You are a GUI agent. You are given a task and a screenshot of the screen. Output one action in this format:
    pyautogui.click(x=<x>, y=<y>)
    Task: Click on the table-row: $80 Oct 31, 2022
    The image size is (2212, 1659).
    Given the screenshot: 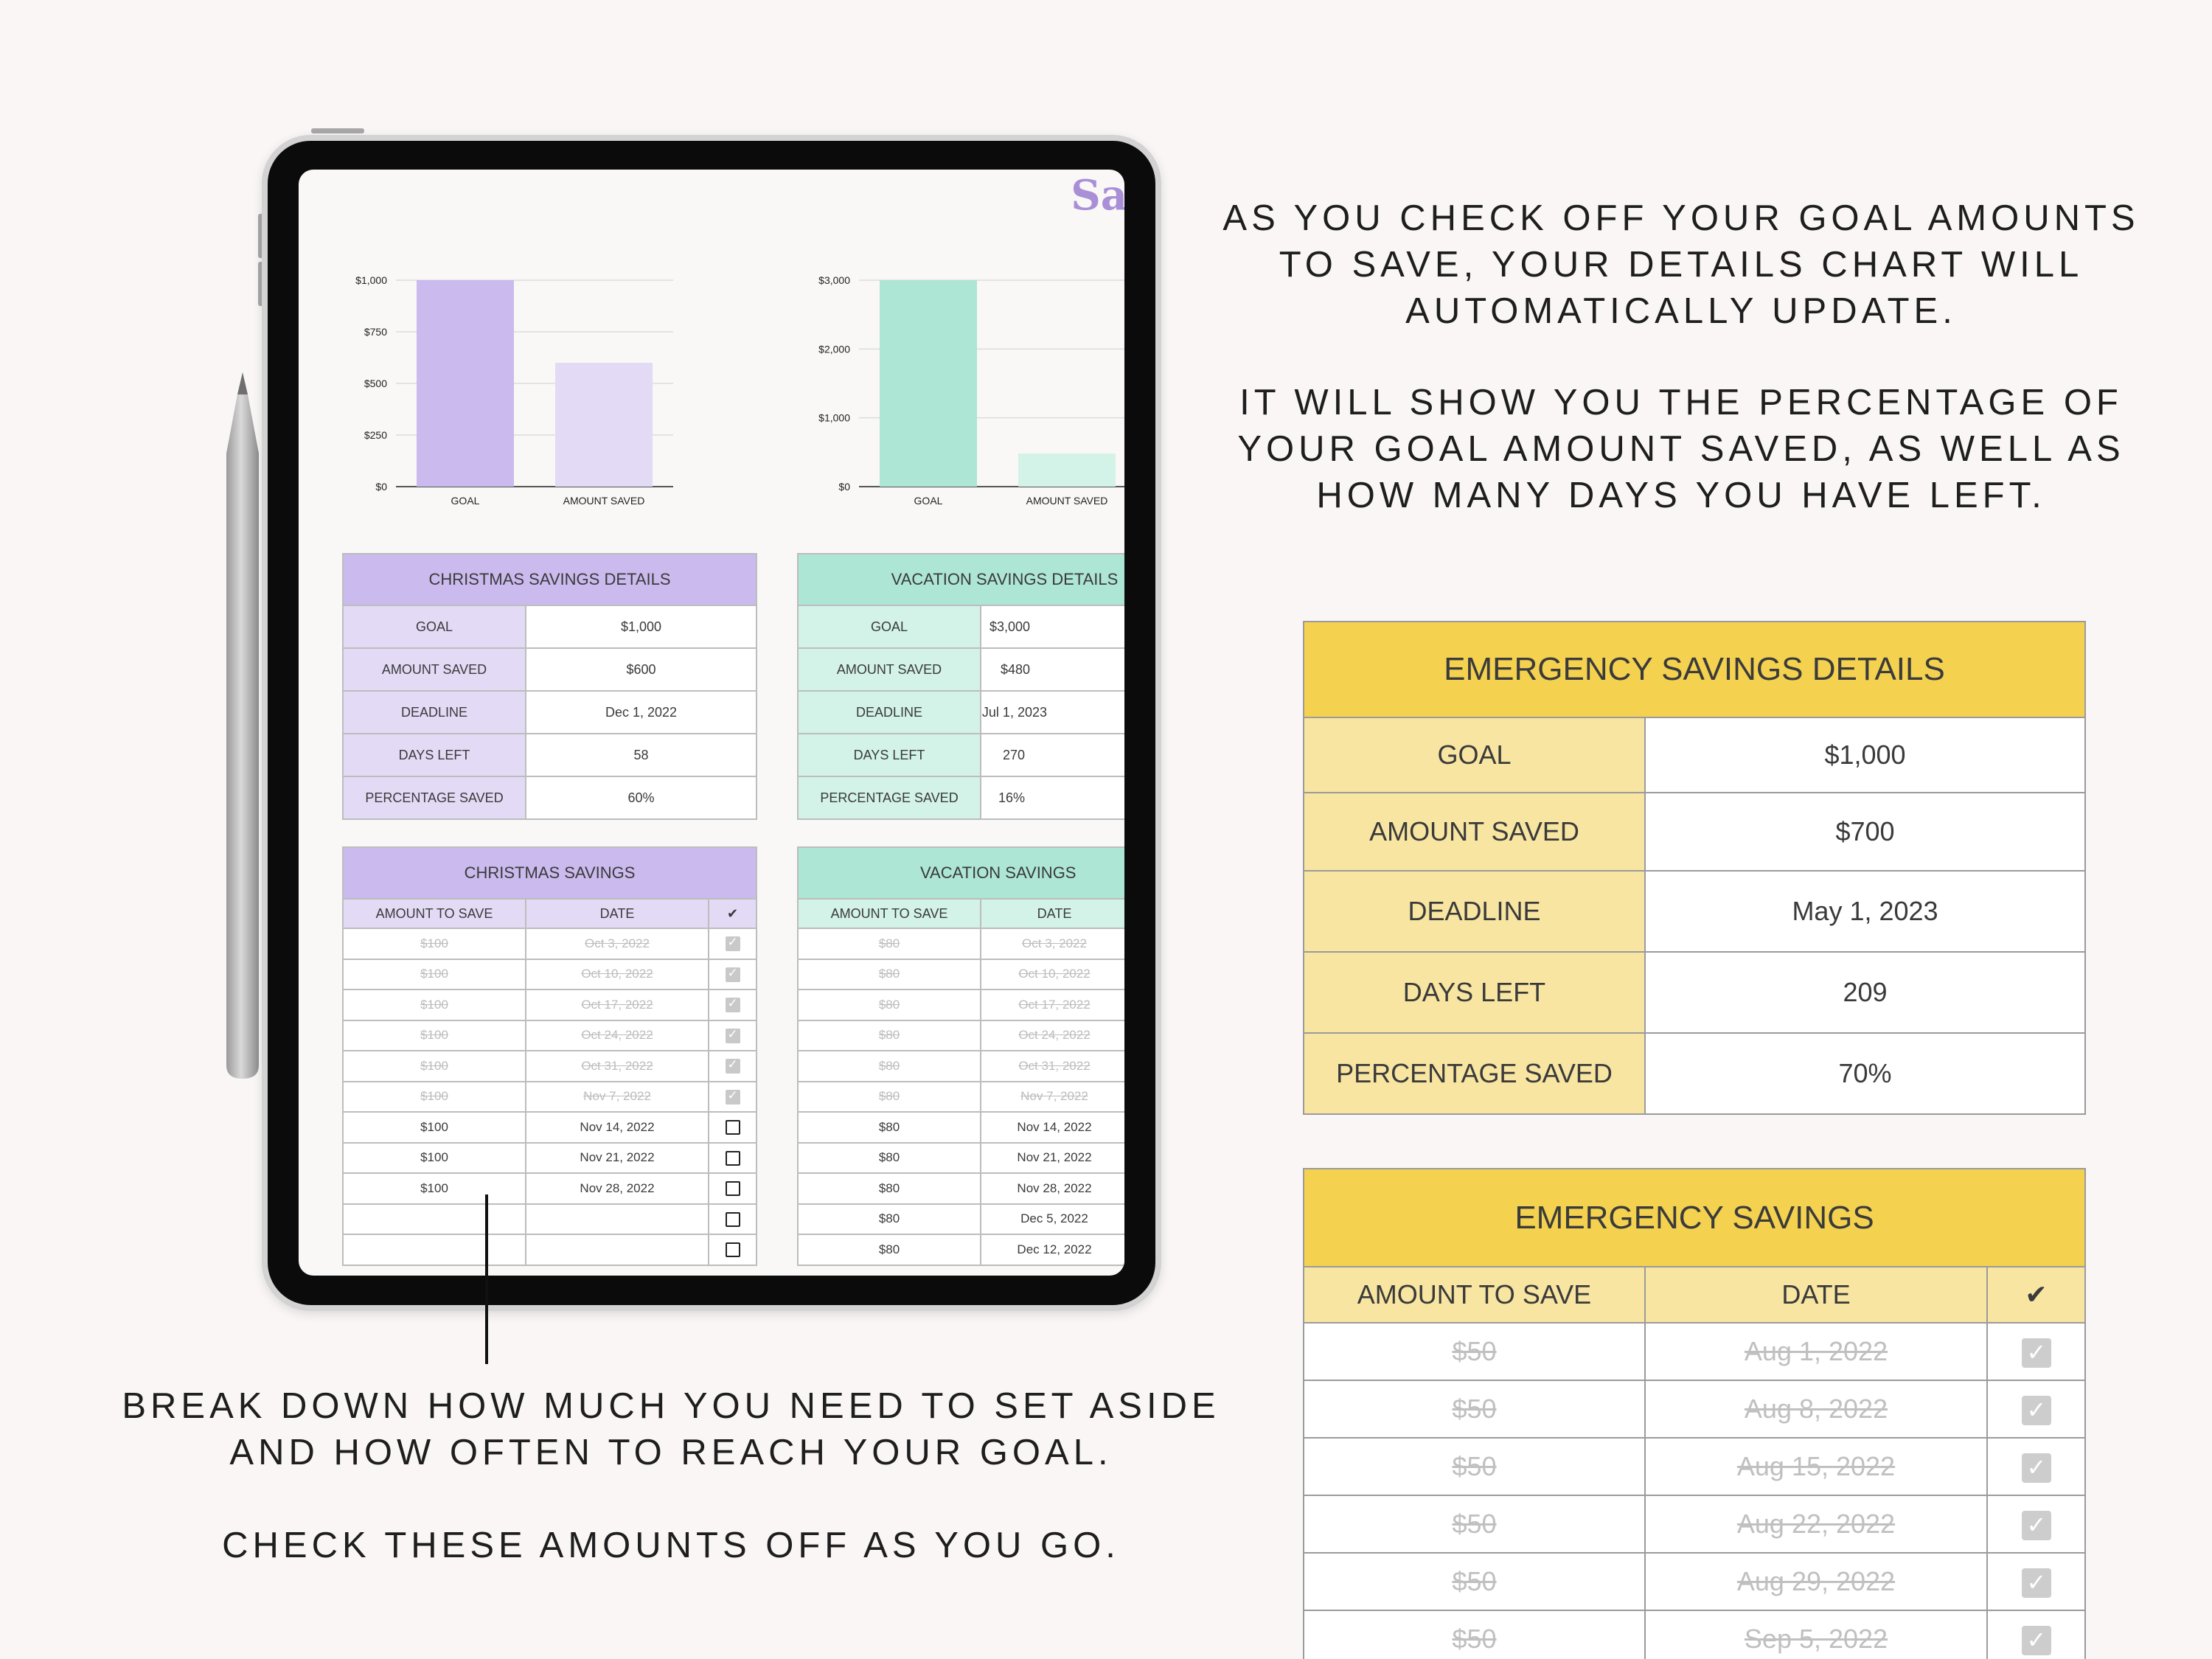 What is the action you would take?
    pyautogui.click(x=960, y=1066)
    